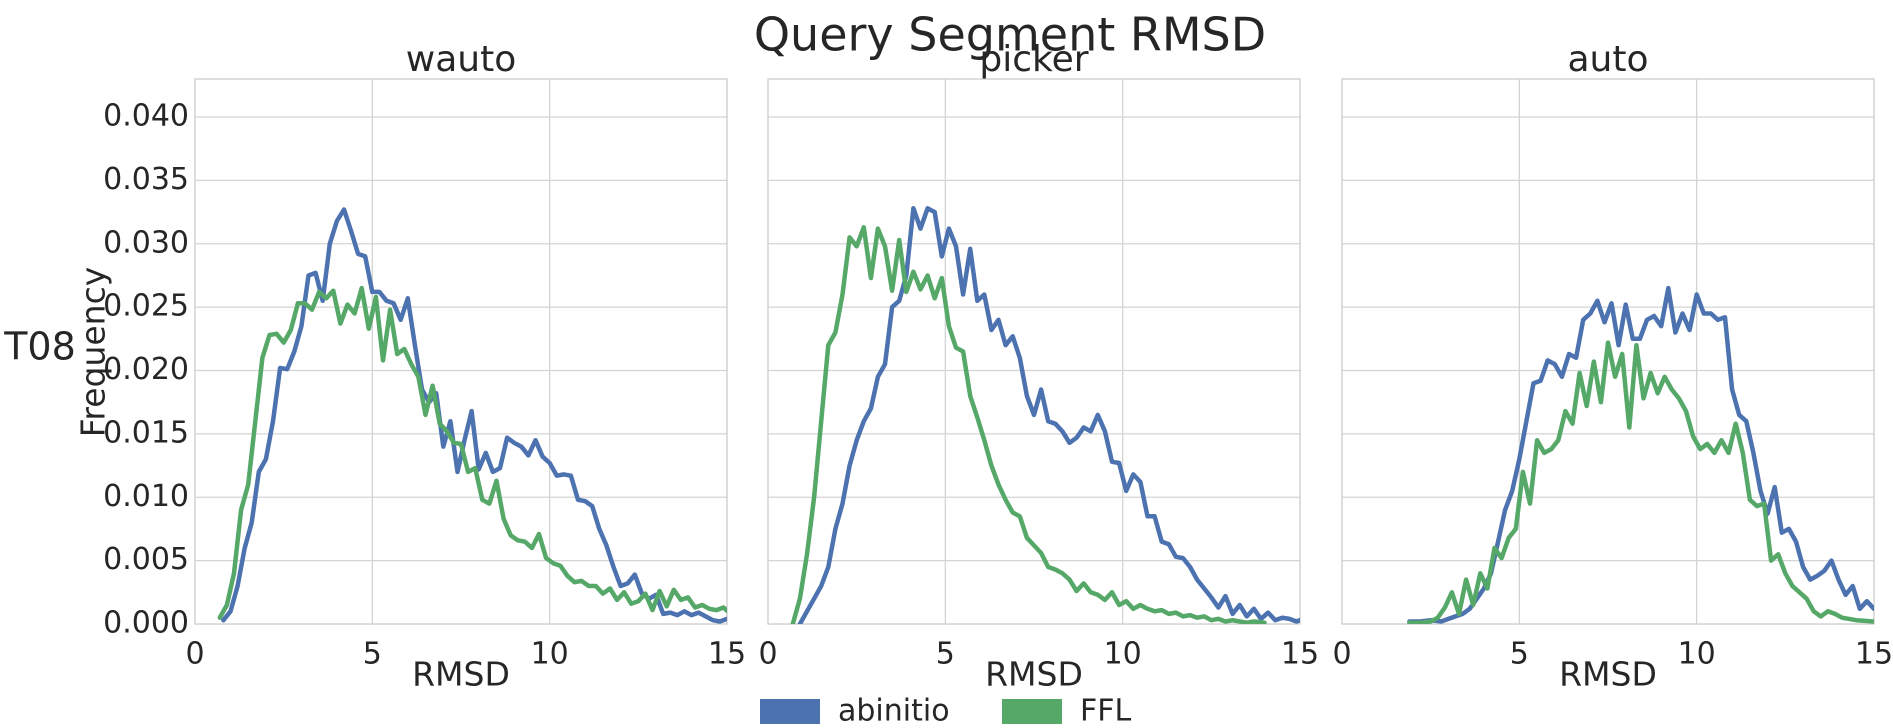  Describe the element at coordinates (1032, 711) in the screenshot. I see `legend-swatch-FFL` at that location.